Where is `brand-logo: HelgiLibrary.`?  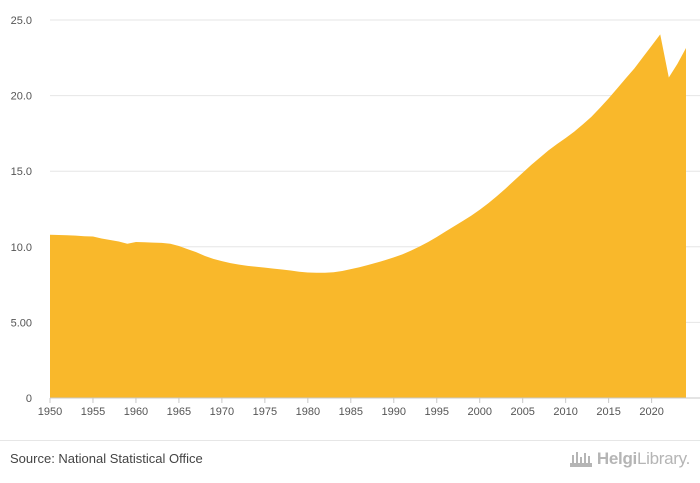 brand-logo: HelgiLibrary. is located at coordinates (629, 459).